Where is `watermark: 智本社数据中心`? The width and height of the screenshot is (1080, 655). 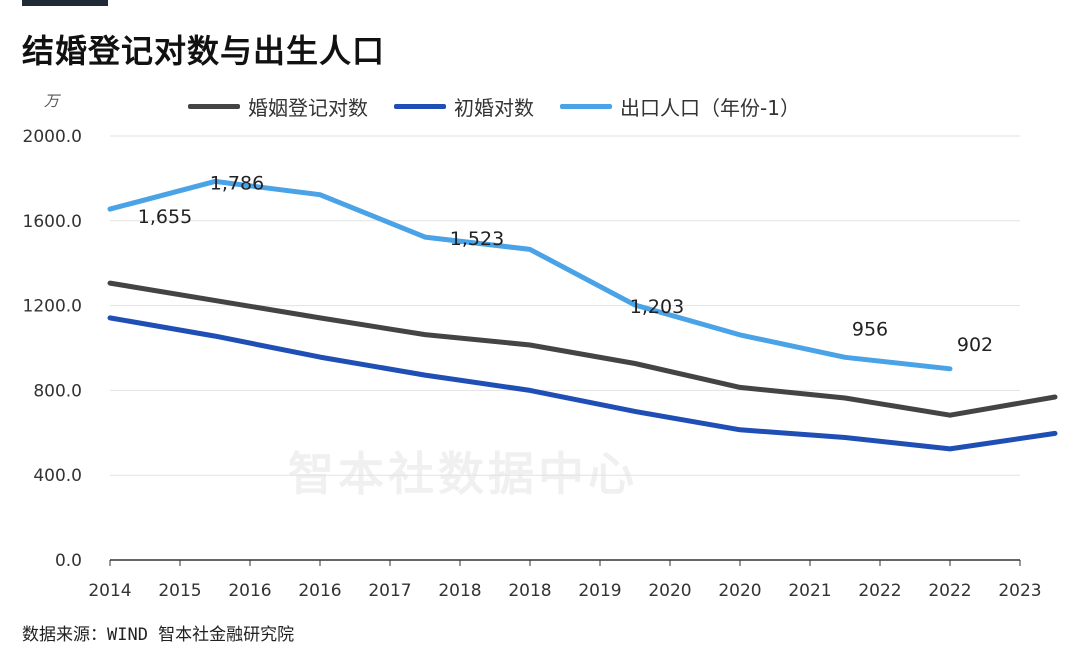
watermark: 智本社数据中心 is located at coordinates (463, 474).